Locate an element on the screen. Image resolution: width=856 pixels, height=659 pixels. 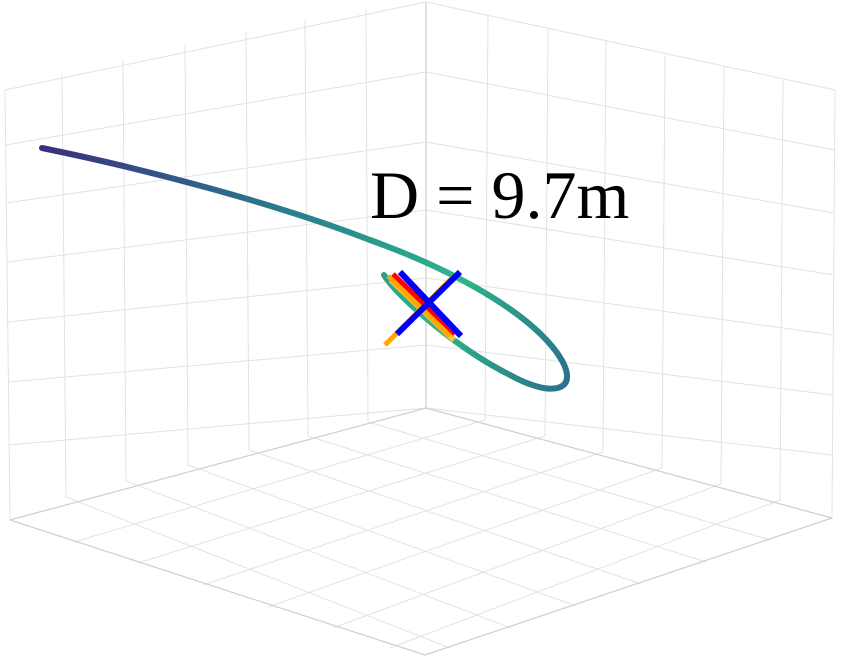
target-marker is located at coordinates (423, 308).